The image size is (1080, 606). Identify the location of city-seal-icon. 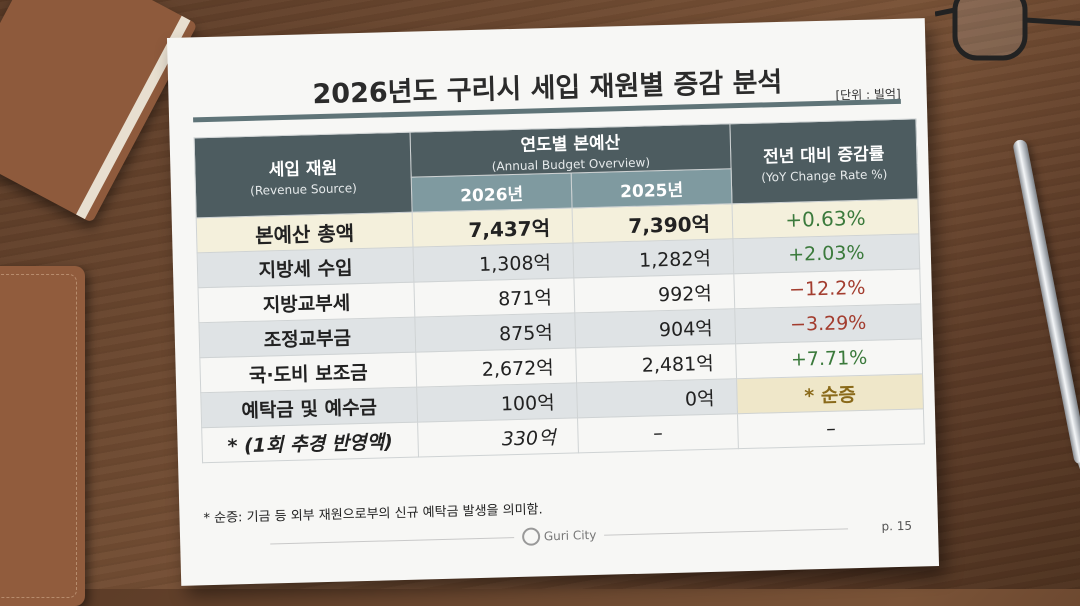
(531, 536).